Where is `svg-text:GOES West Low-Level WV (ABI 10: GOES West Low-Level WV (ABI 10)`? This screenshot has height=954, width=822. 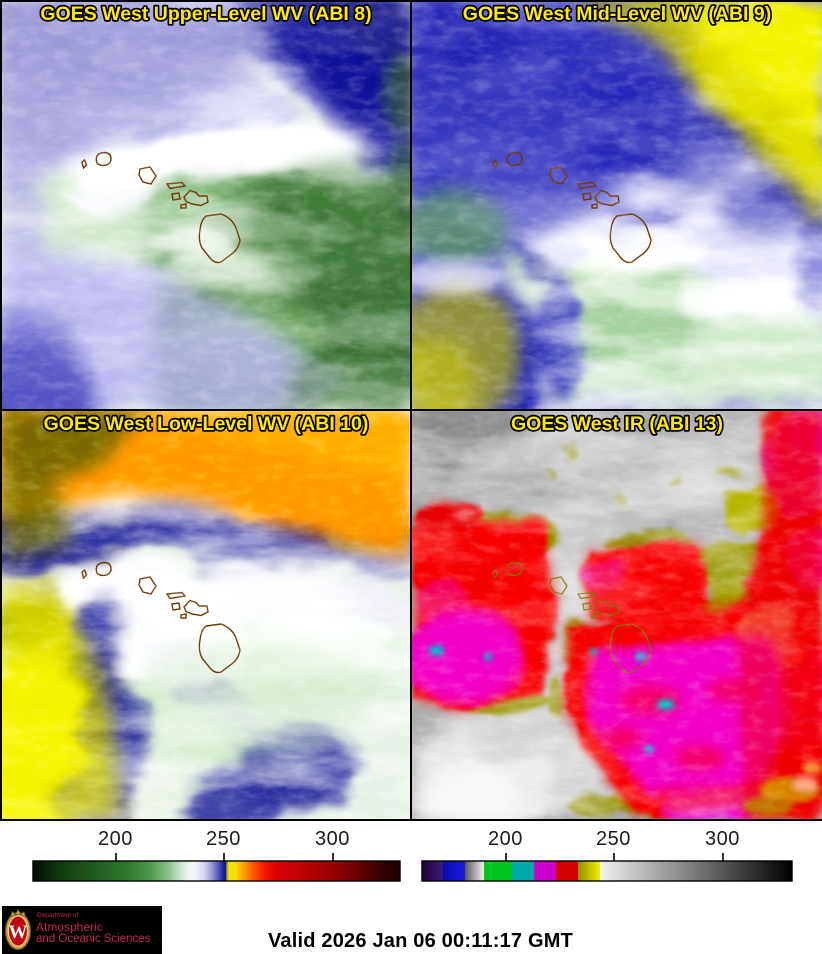 svg-text:GOES West Low-Level WV (ABI 10: GOES West Low-Level WV (ABI 10) is located at coordinates (206, 424).